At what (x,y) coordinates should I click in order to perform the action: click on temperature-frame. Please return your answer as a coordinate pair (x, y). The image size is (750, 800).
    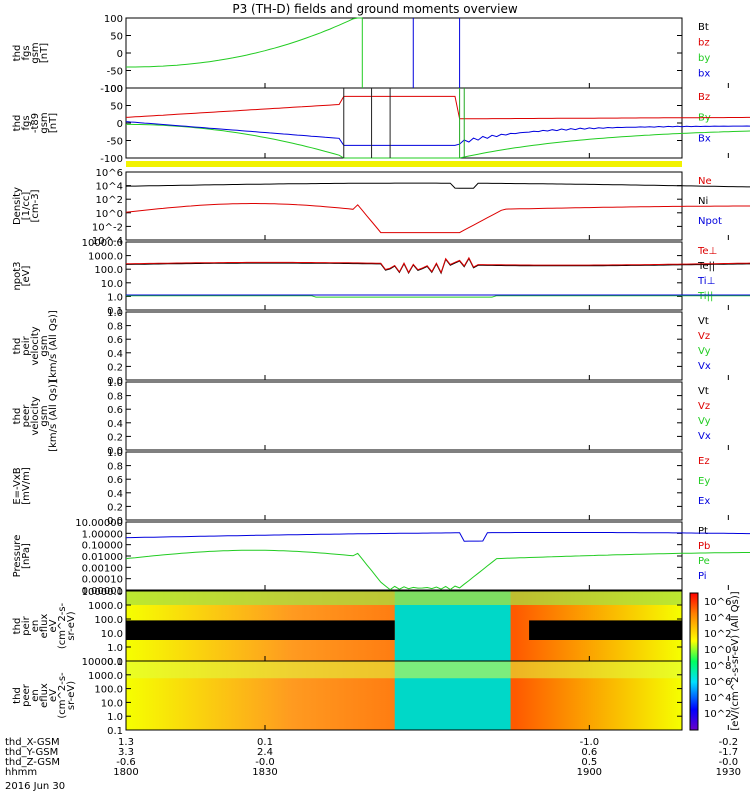
    Looking at the image, I should click on (404, 276).